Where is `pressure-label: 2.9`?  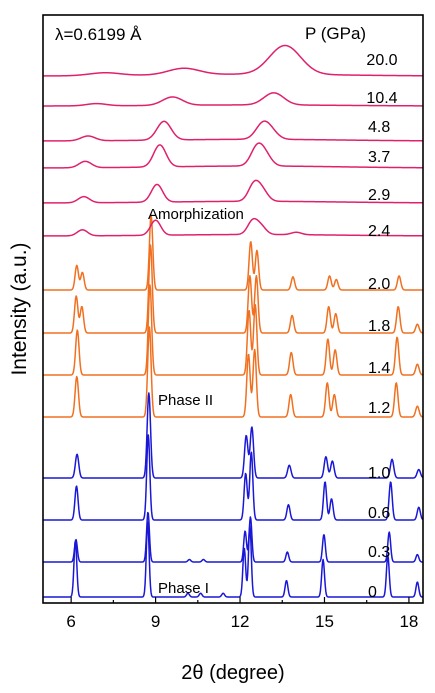 pressure-label: 2.9 is located at coordinates (379, 195).